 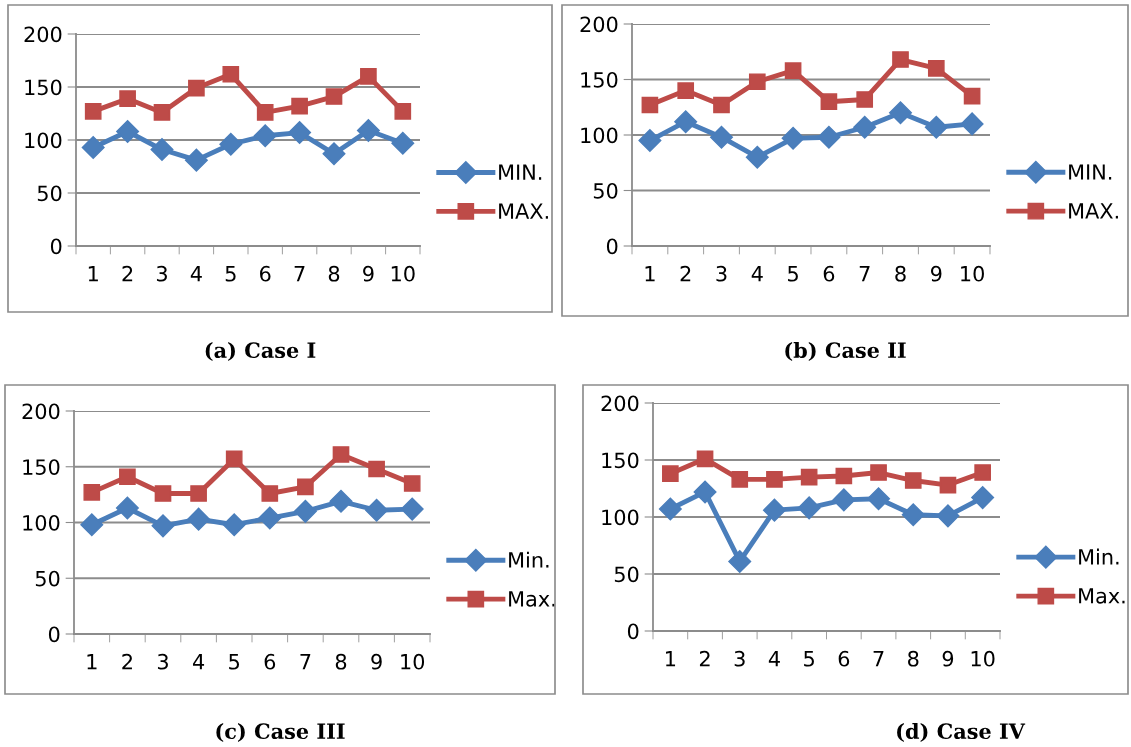 I want to click on y-tick-label: 0, so click(x=633, y=631).